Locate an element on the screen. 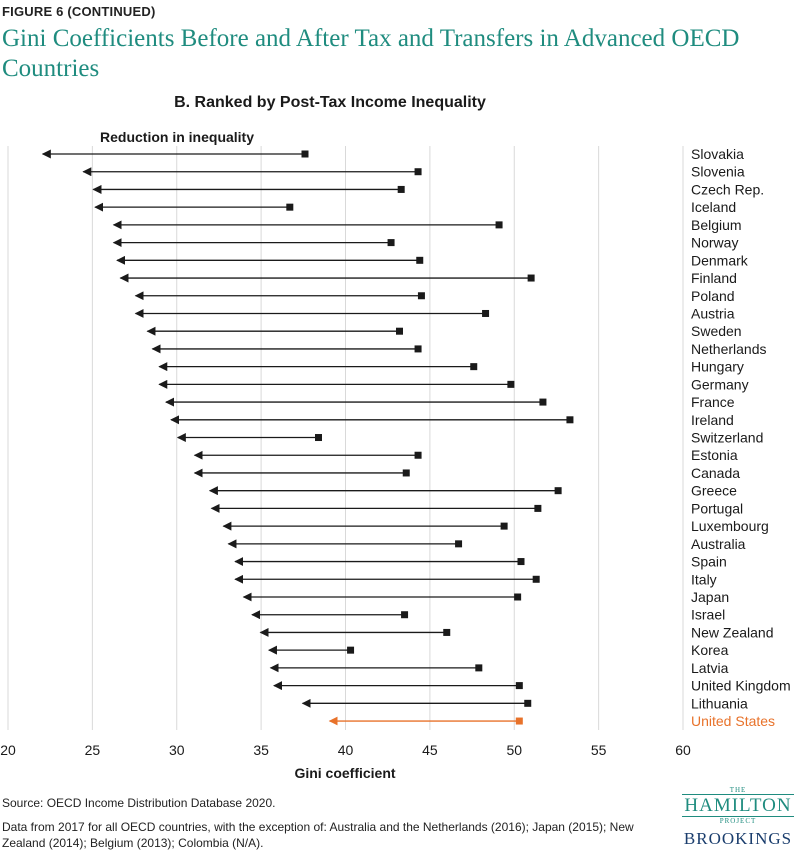 Image resolution: width=800 pixels, height=860 pixels. country-label: Estonia is located at coordinates (714, 455).